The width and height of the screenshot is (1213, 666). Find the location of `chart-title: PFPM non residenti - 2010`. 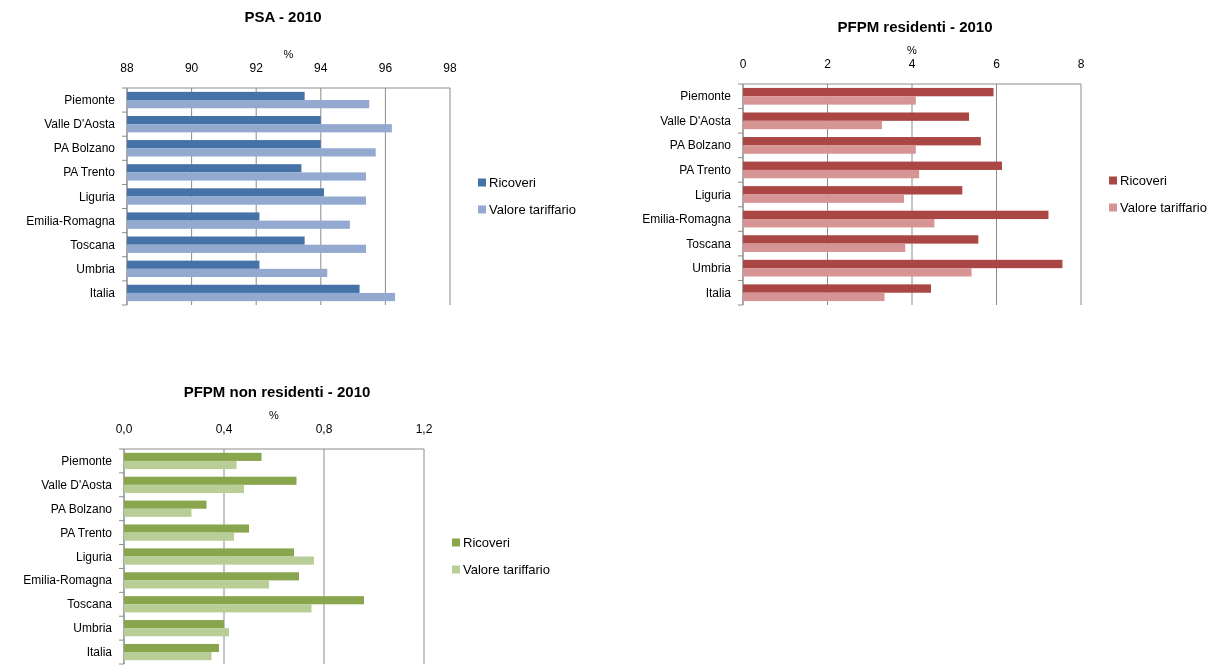

chart-title: PFPM non residenti - 2010 is located at coordinates (277, 391).